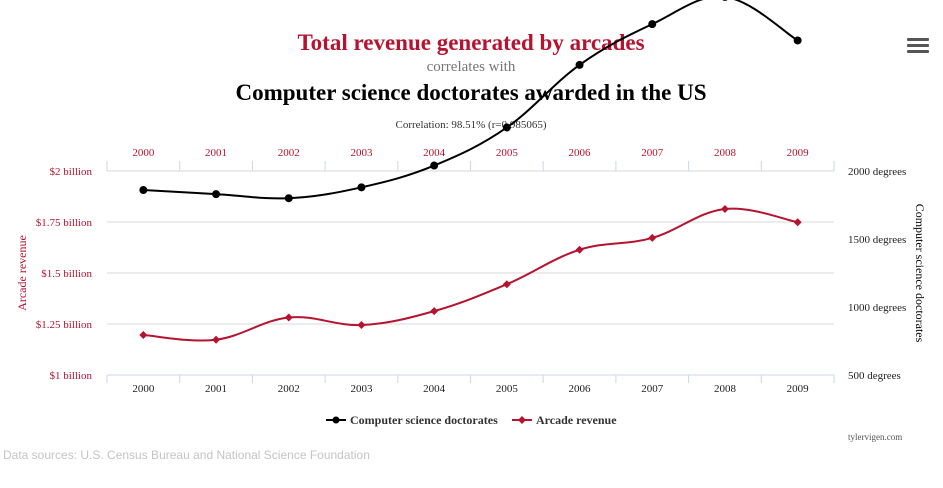 The image size is (943, 488). Describe the element at coordinates (580, 153) in the screenshot. I see `top-year-label: 2006` at that location.